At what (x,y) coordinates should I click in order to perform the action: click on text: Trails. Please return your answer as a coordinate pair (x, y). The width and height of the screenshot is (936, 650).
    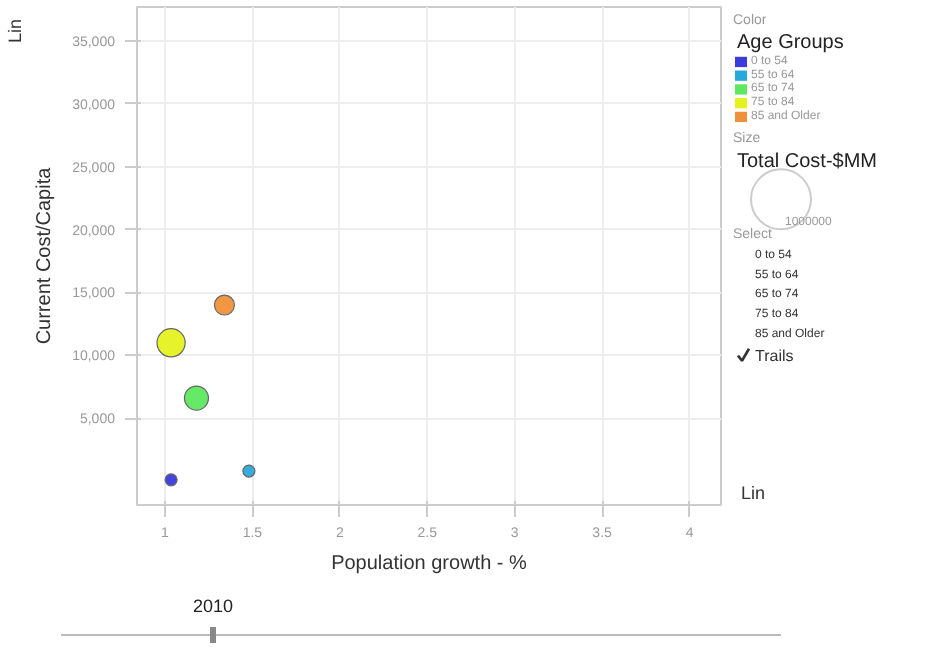
    Looking at the image, I should click on (774, 355).